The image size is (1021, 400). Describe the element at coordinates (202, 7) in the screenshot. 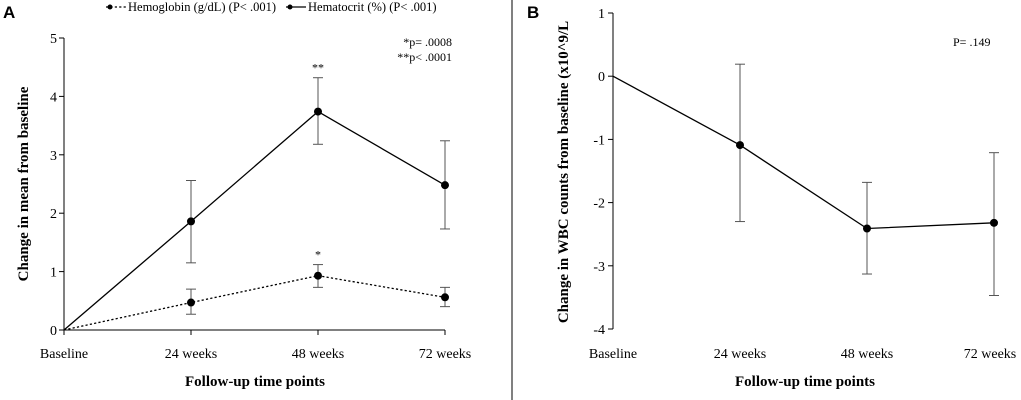

I see `legend-hemoglobin-label: Hemoglobin (g/dL) (P< .001)` at that location.